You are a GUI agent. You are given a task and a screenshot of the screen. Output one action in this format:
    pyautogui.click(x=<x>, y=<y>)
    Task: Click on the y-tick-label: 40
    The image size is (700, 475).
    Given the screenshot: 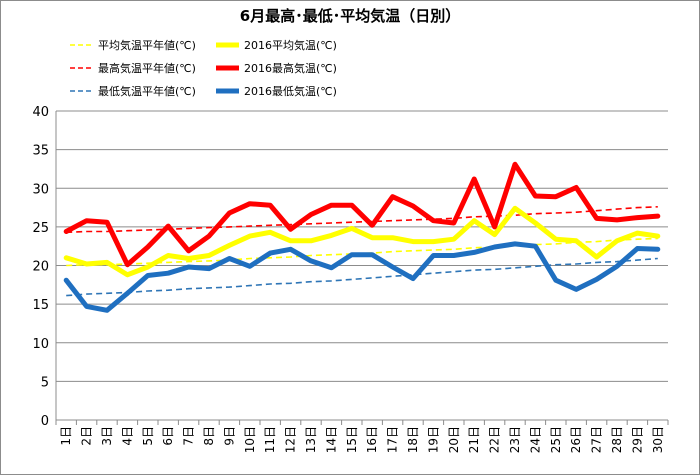 What is the action you would take?
    pyautogui.click(x=40, y=112)
    